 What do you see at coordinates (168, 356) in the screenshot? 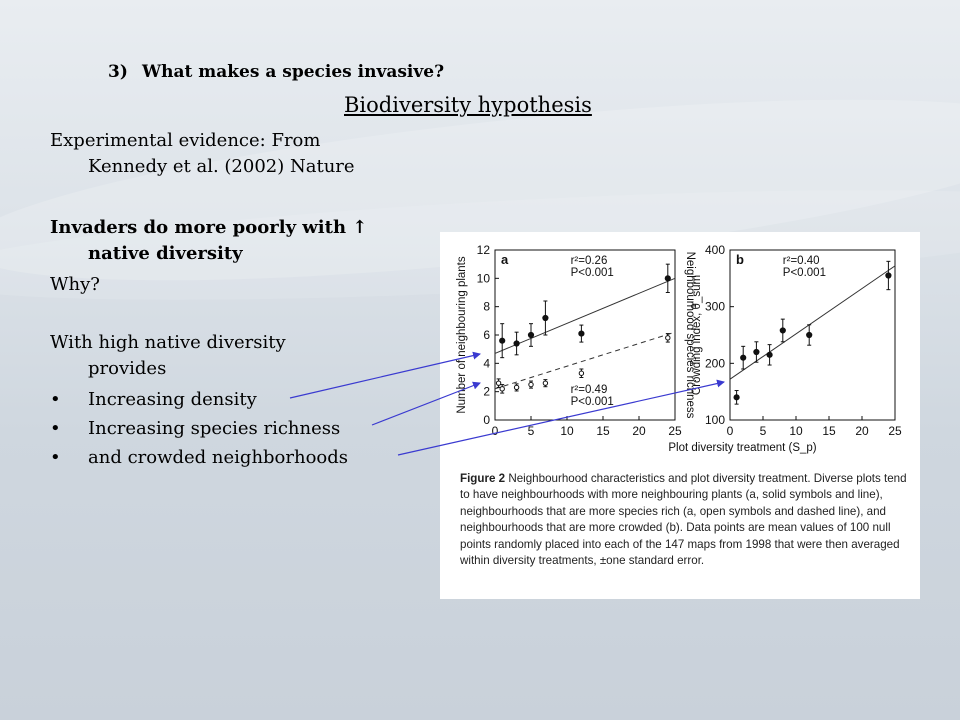
I see `provides-text: With high native diversity provides` at bounding box center [168, 356].